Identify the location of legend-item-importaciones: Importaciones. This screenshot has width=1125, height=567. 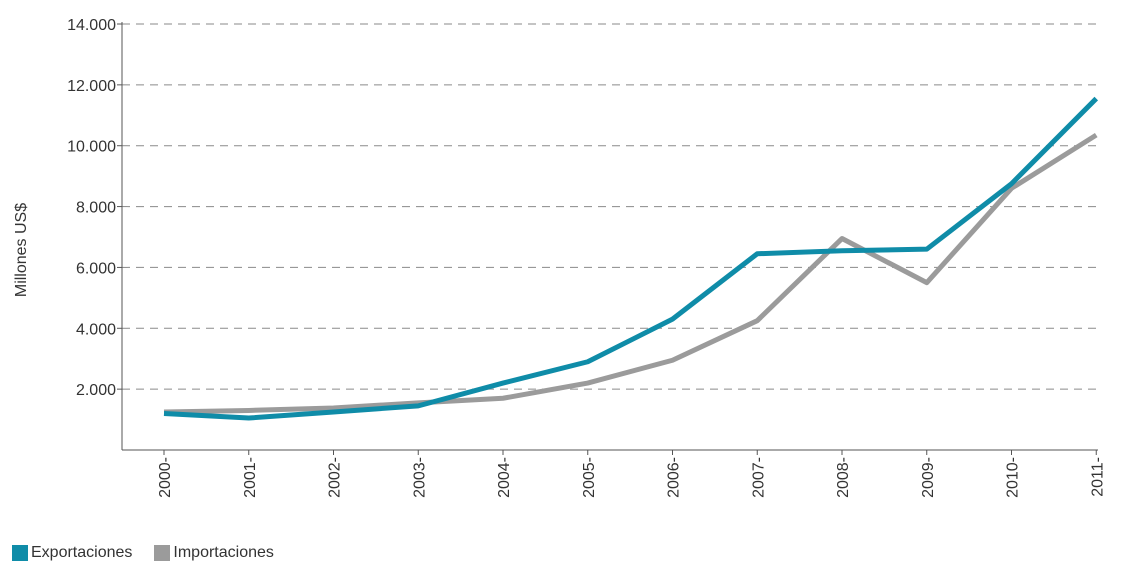
(214, 553).